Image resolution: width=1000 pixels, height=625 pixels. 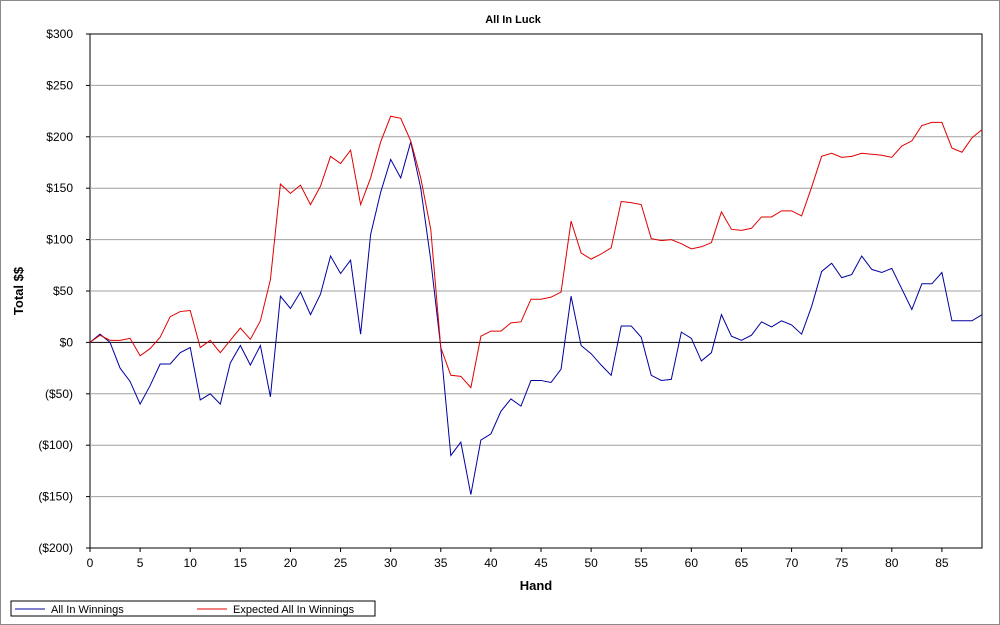 I want to click on x-tick-label: 35, so click(x=441, y=563).